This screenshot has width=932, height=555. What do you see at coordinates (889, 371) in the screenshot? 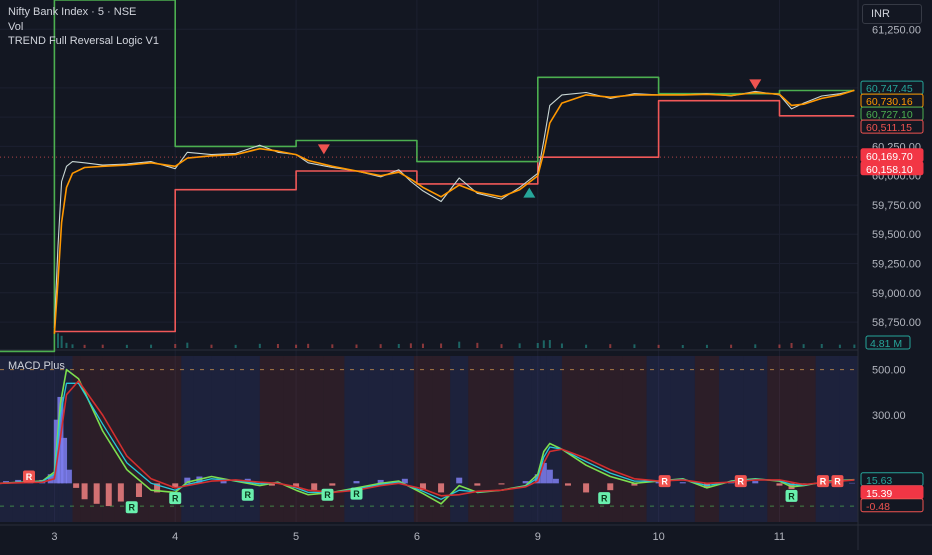
I see `macd-tick-label: 500.00` at bounding box center [889, 371].